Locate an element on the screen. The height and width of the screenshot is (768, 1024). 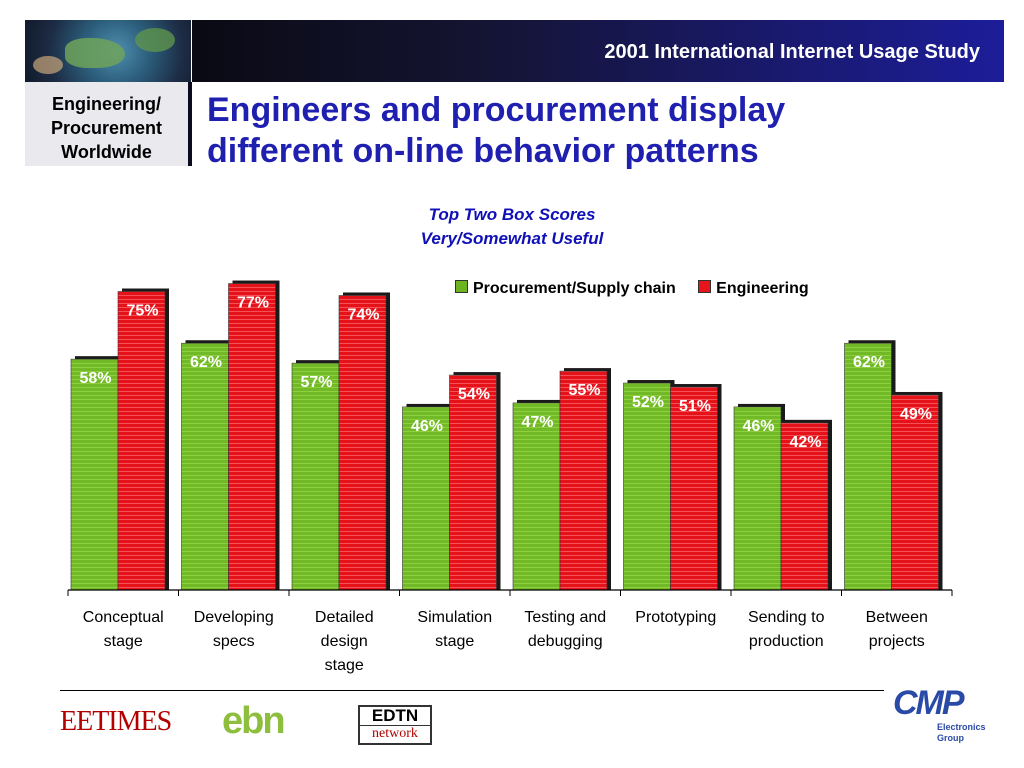
category-label: Testing and is located at coordinates (565, 617).